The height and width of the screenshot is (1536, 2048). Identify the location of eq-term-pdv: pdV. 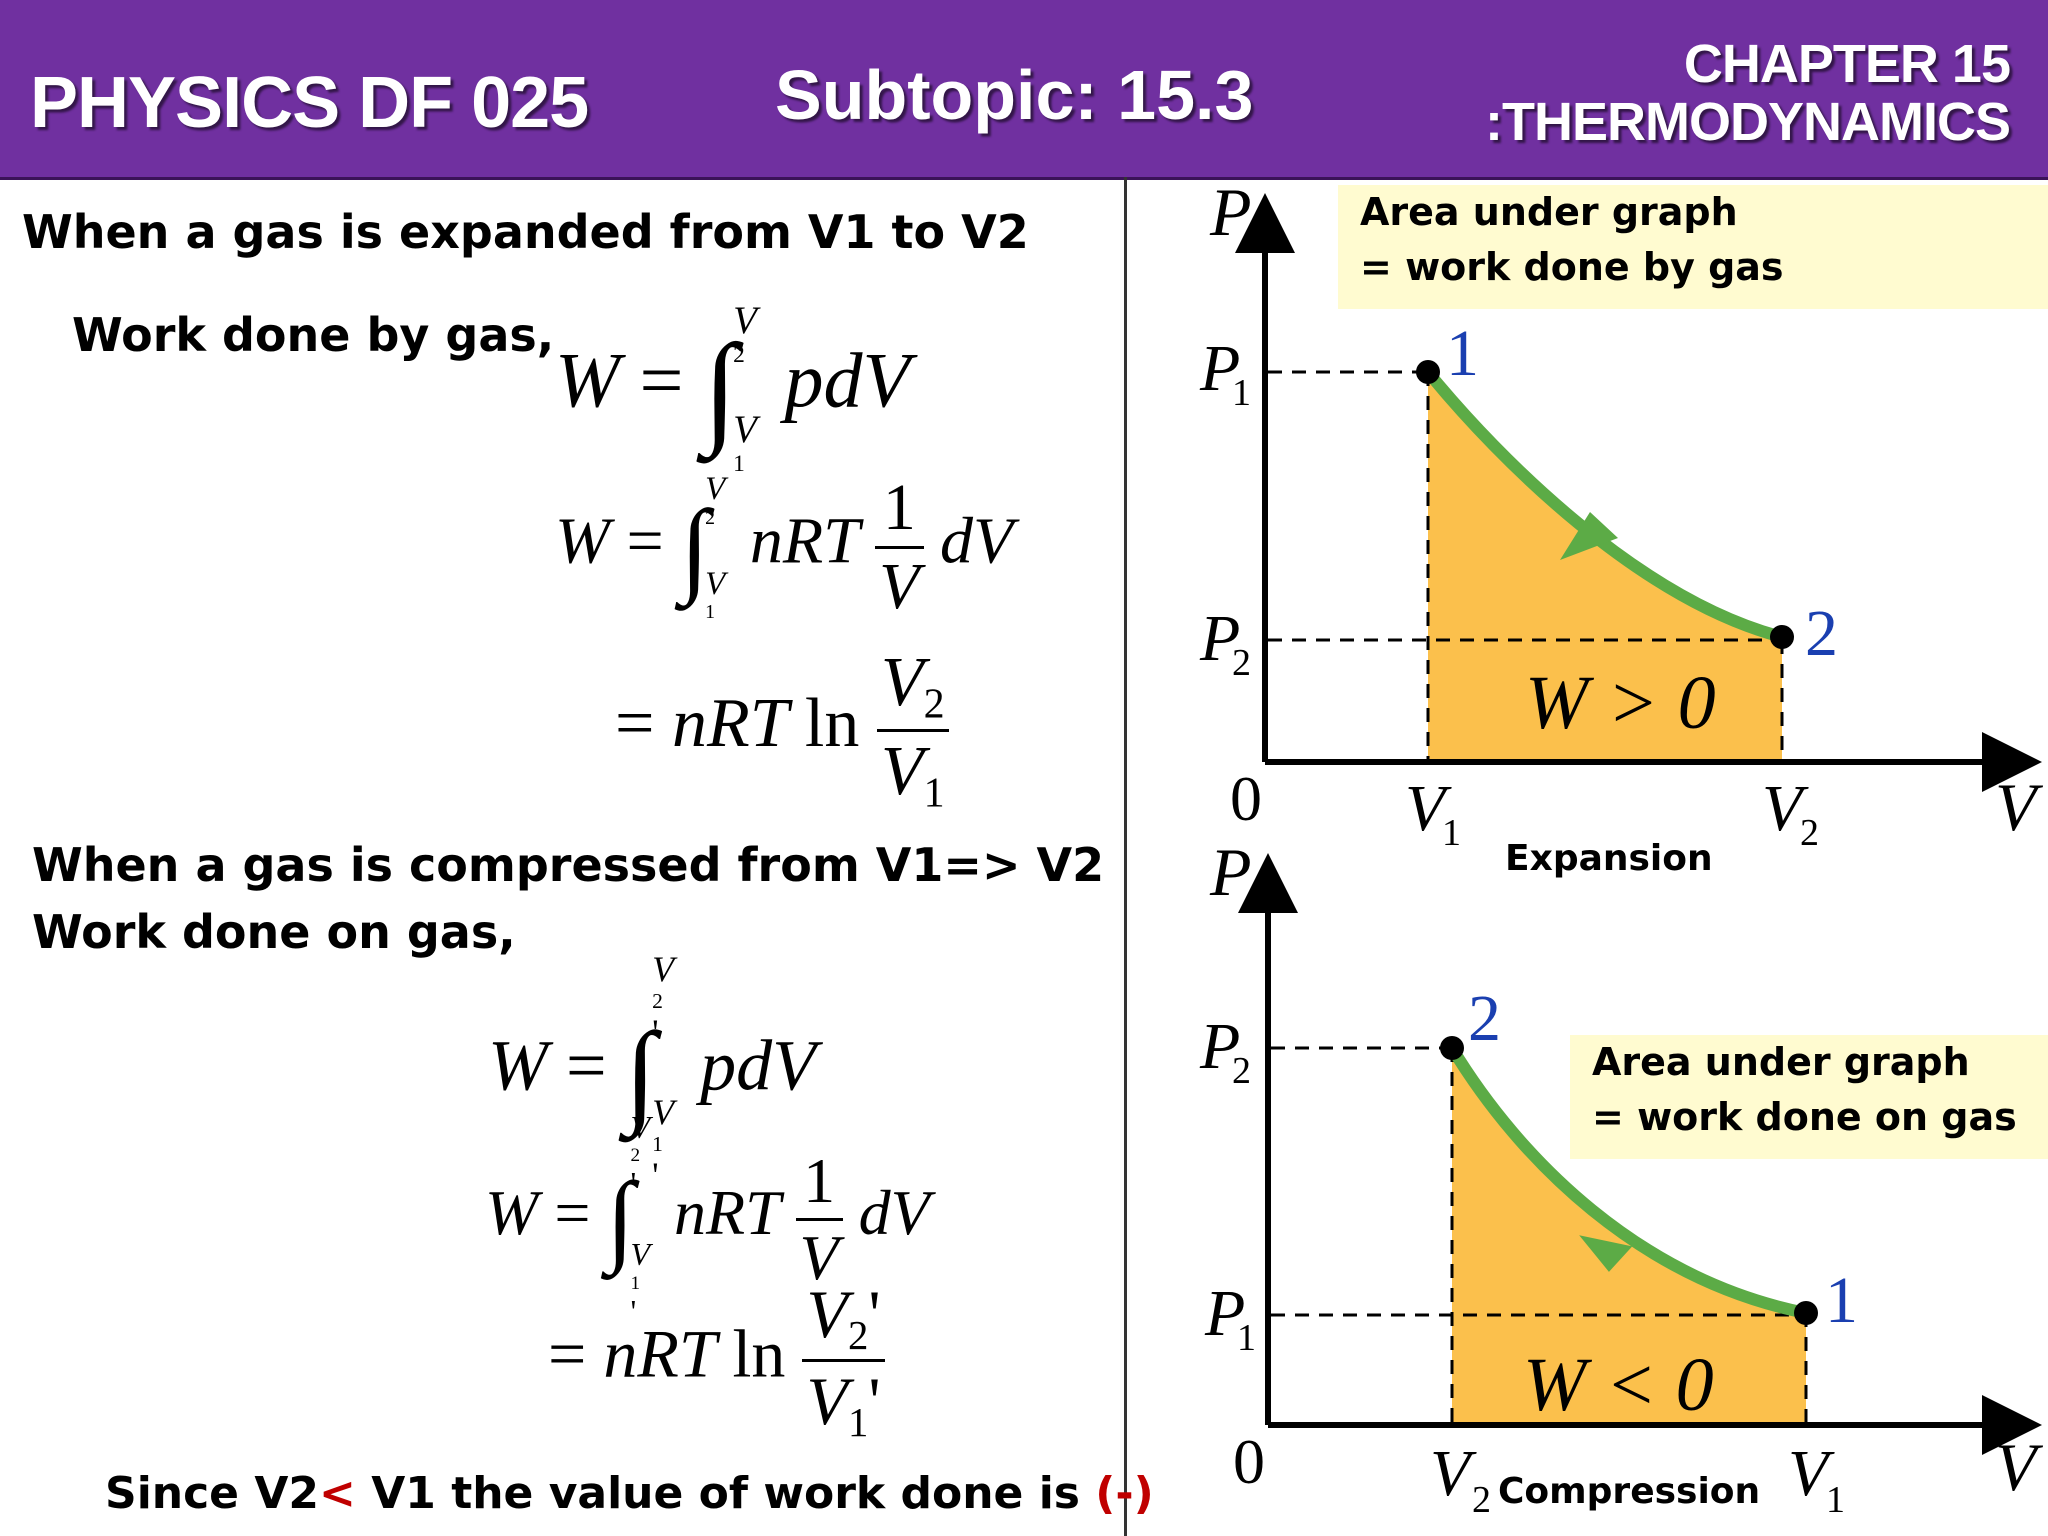
(847, 380).